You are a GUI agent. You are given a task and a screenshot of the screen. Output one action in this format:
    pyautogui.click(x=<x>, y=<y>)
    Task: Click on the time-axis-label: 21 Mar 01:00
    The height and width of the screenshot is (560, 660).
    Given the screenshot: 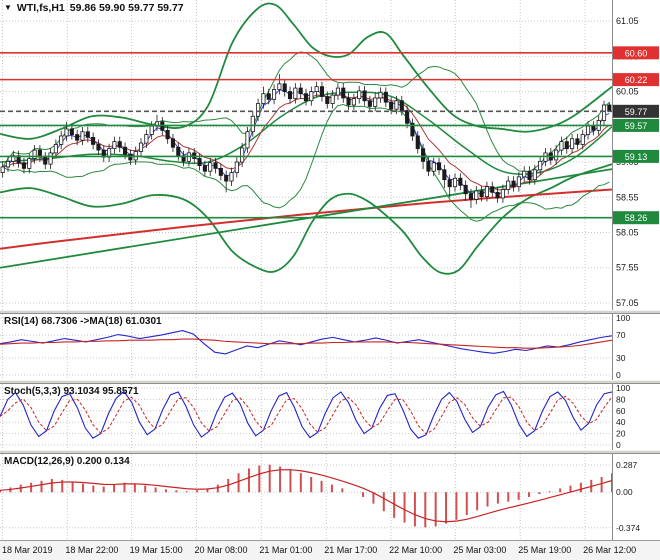 What is the action you would take?
    pyautogui.click(x=286, y=550)
    